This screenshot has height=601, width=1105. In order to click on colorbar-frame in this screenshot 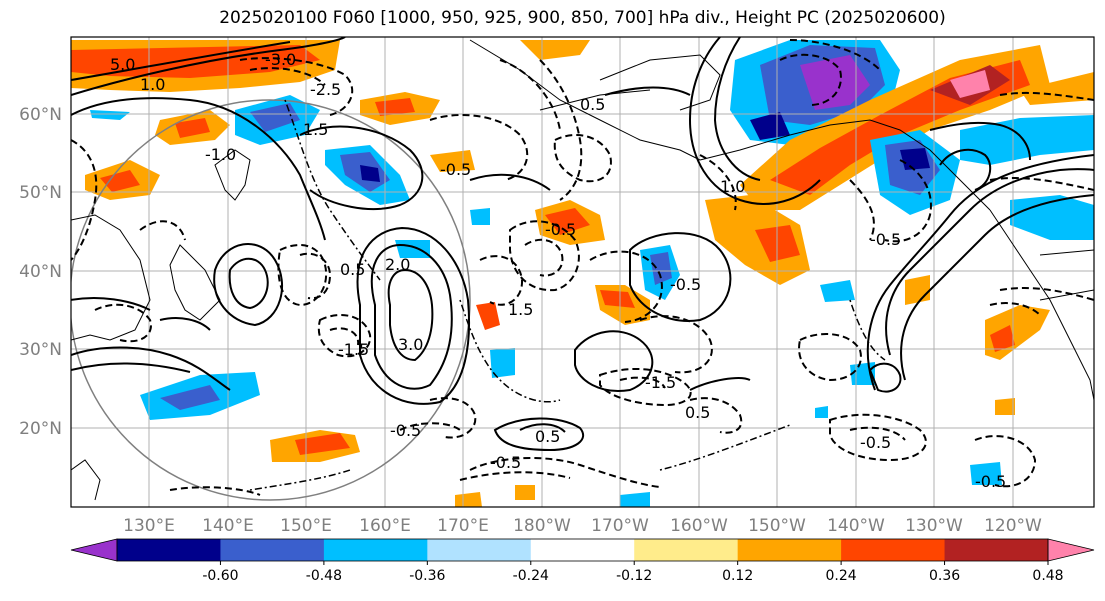, I will do `click(582, 550)`.